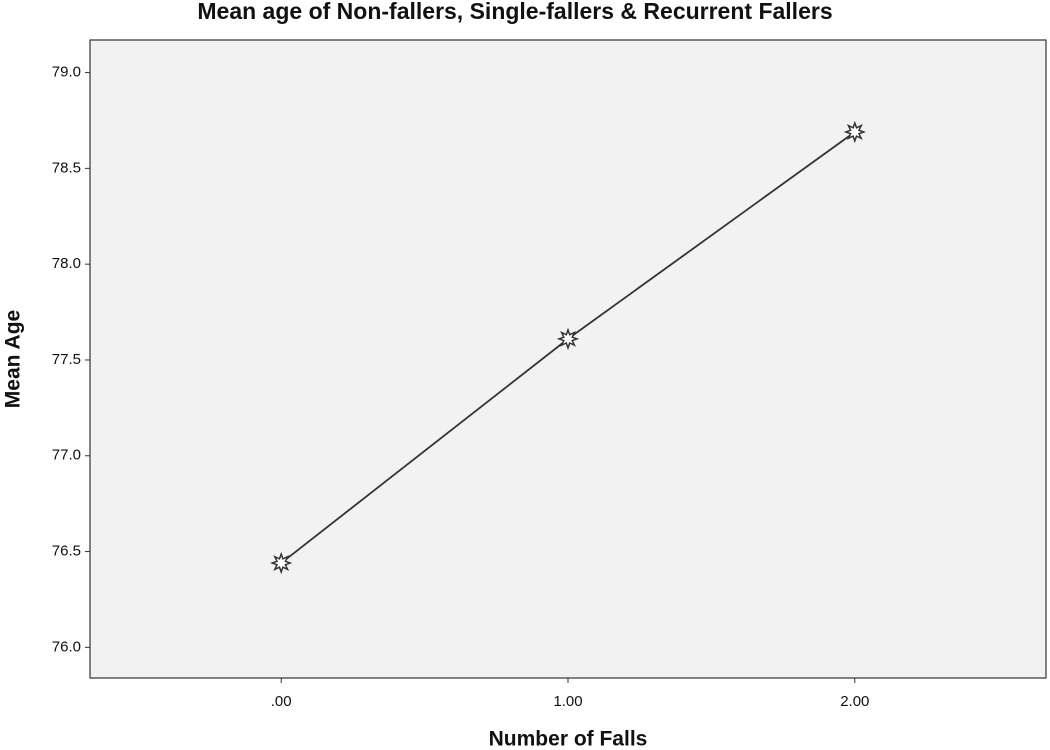 The image size is (1050, 750). I want to click on y-tick-label: 79.0, so click(66, 72).